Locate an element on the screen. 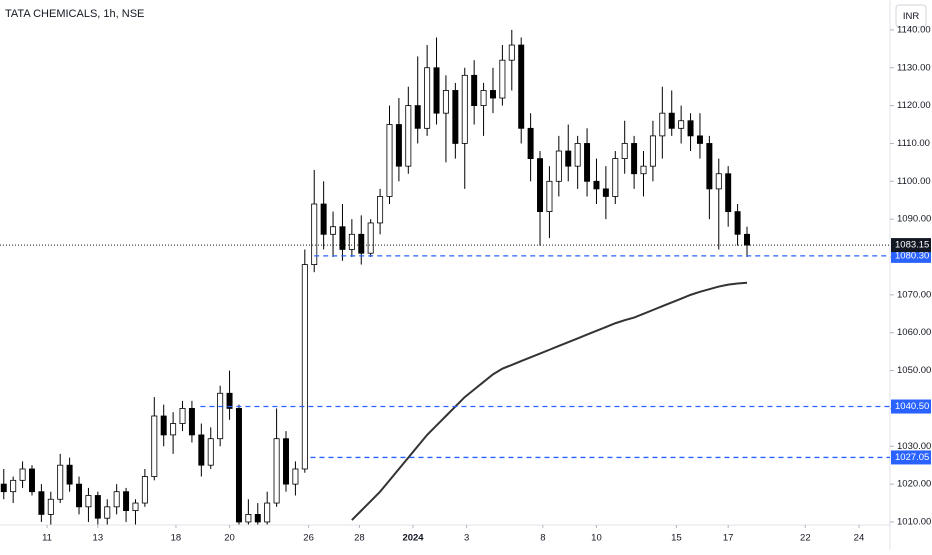 This screenshot has width=932, height=555. price-label: 1080.30 is located at coordinates (912, 255).